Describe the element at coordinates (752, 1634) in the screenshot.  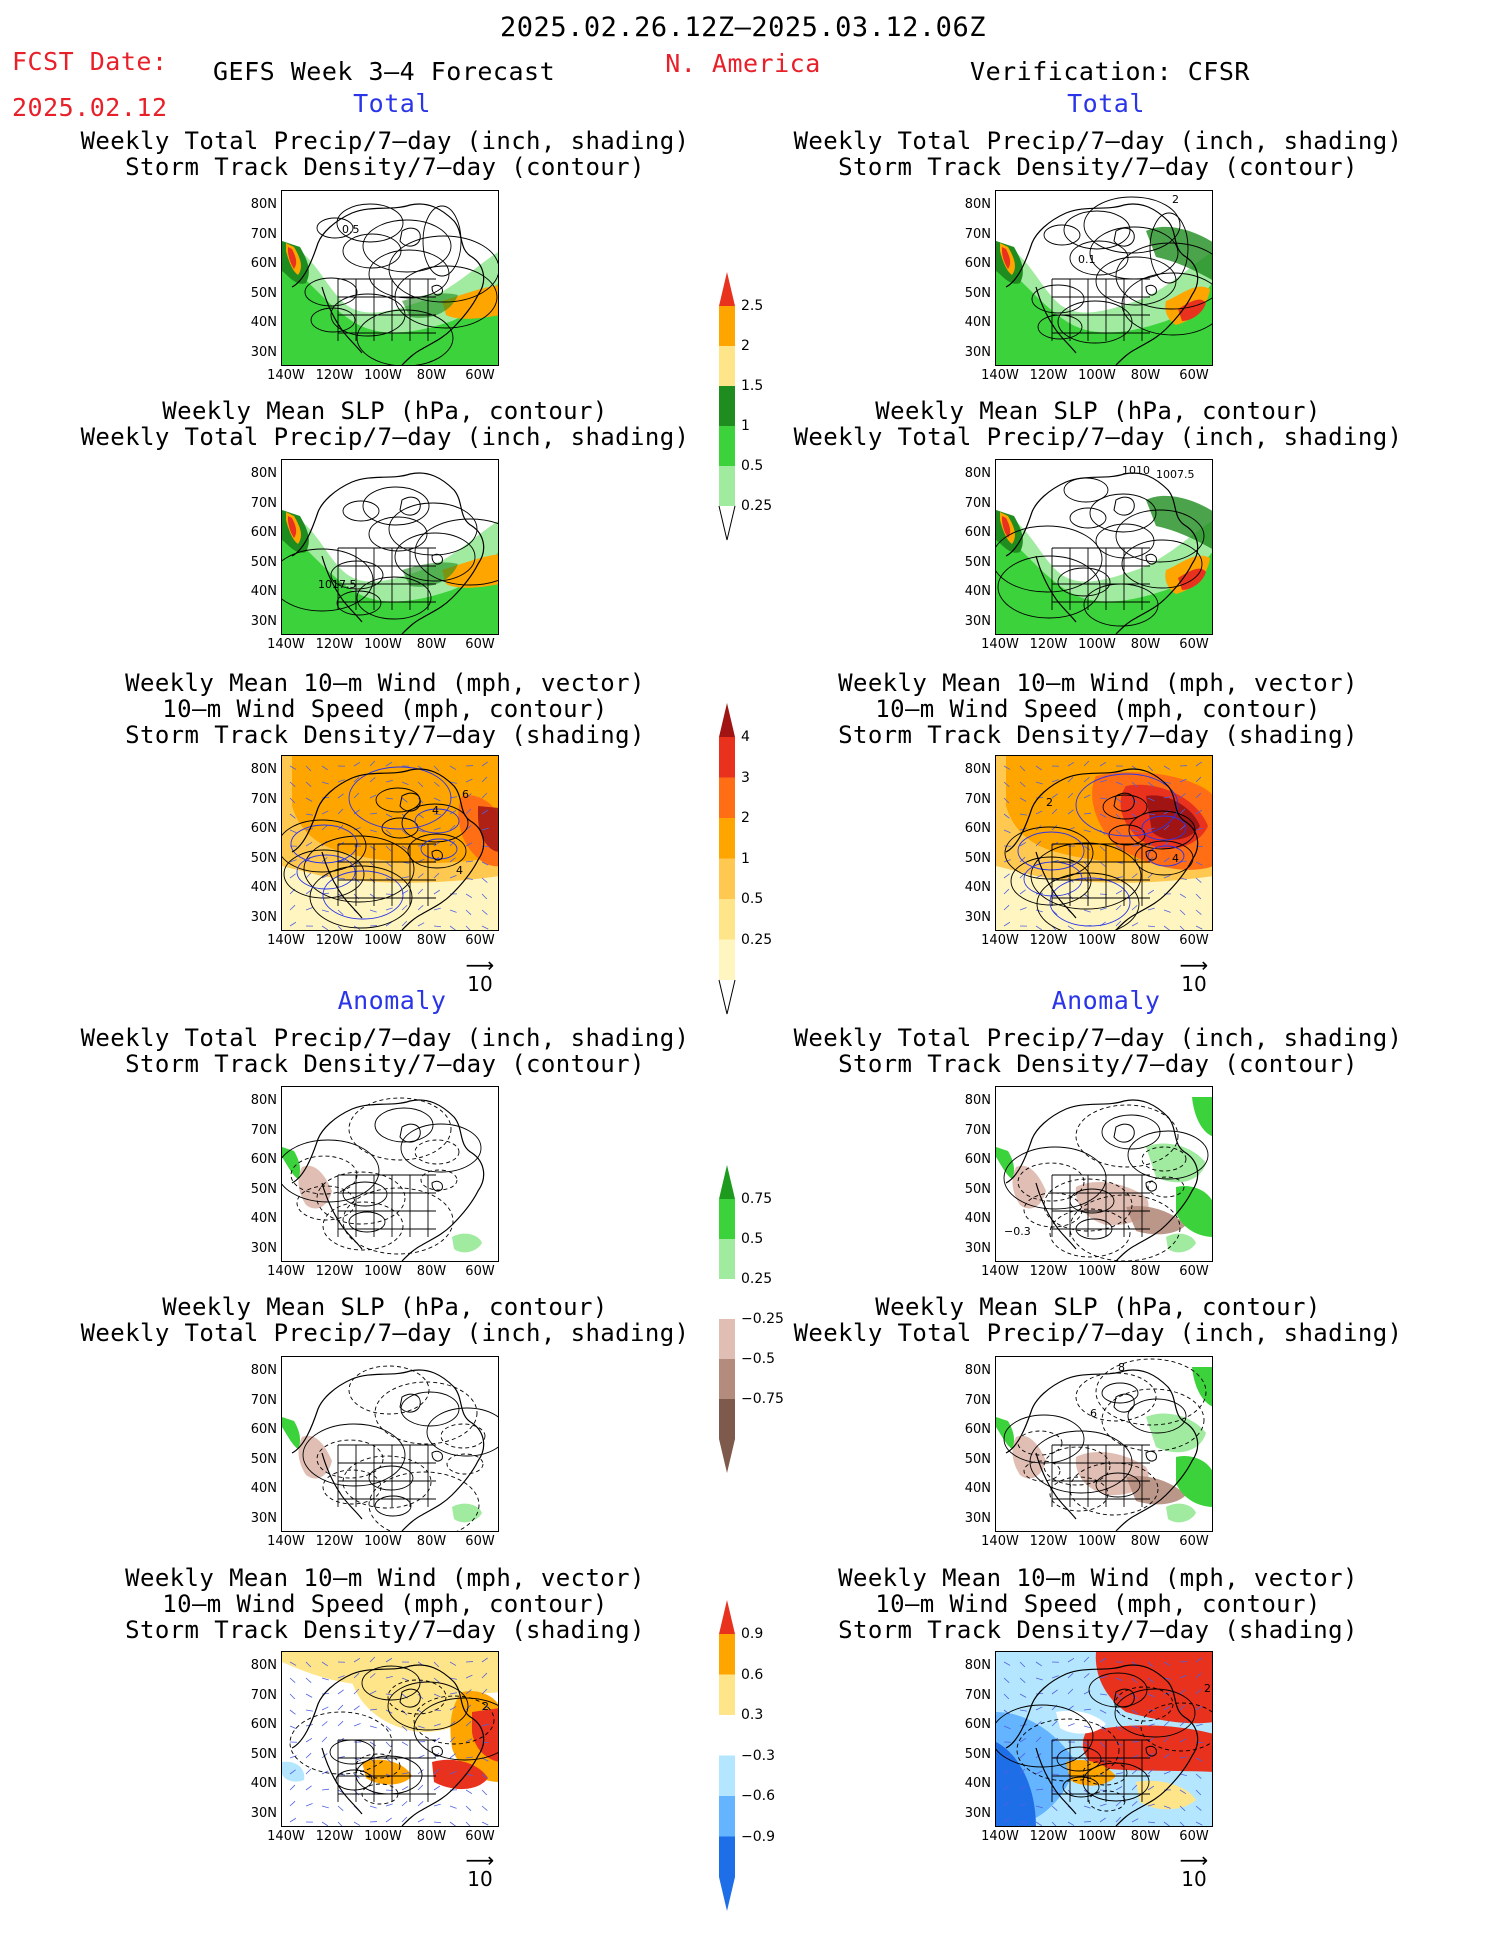
I see `colorbar-label: 0.9` at that location.